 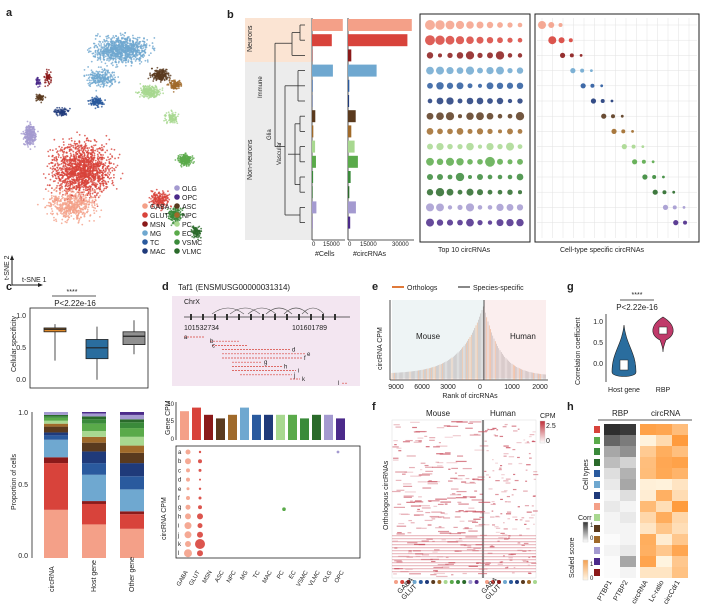 I want to click on tsne-point-olg, so click(x=26, y=134).